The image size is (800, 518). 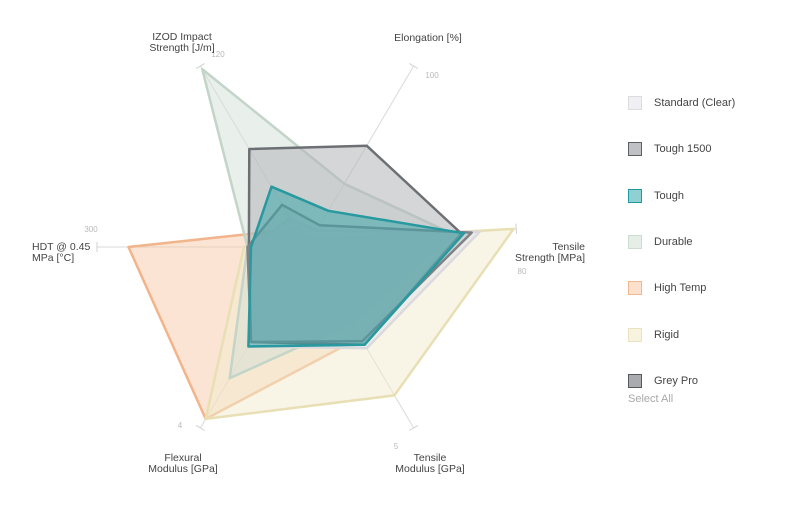 What do you see at coordinates (680, 288) in the screenshot?
I see `legend-label: High Temp` at bounding box center [680, 288].